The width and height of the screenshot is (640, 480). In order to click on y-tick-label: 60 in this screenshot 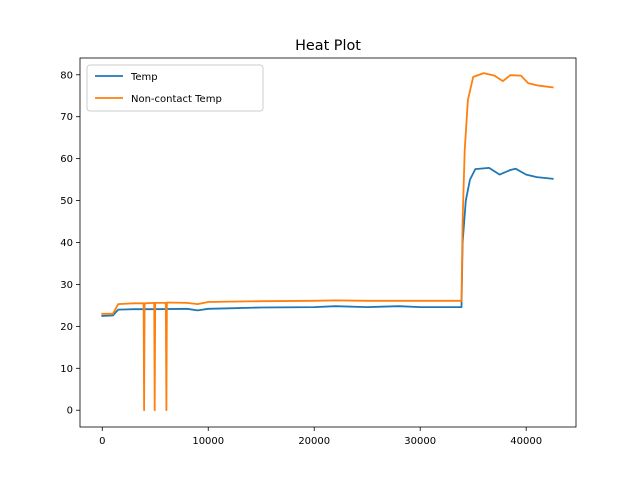, I will do `click(66, 159)`.